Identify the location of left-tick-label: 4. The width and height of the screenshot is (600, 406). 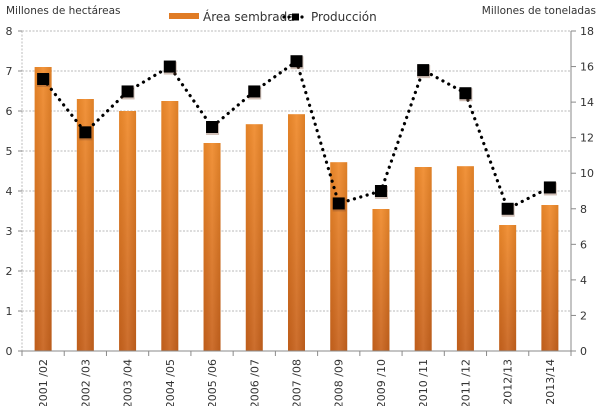
(9, 191).